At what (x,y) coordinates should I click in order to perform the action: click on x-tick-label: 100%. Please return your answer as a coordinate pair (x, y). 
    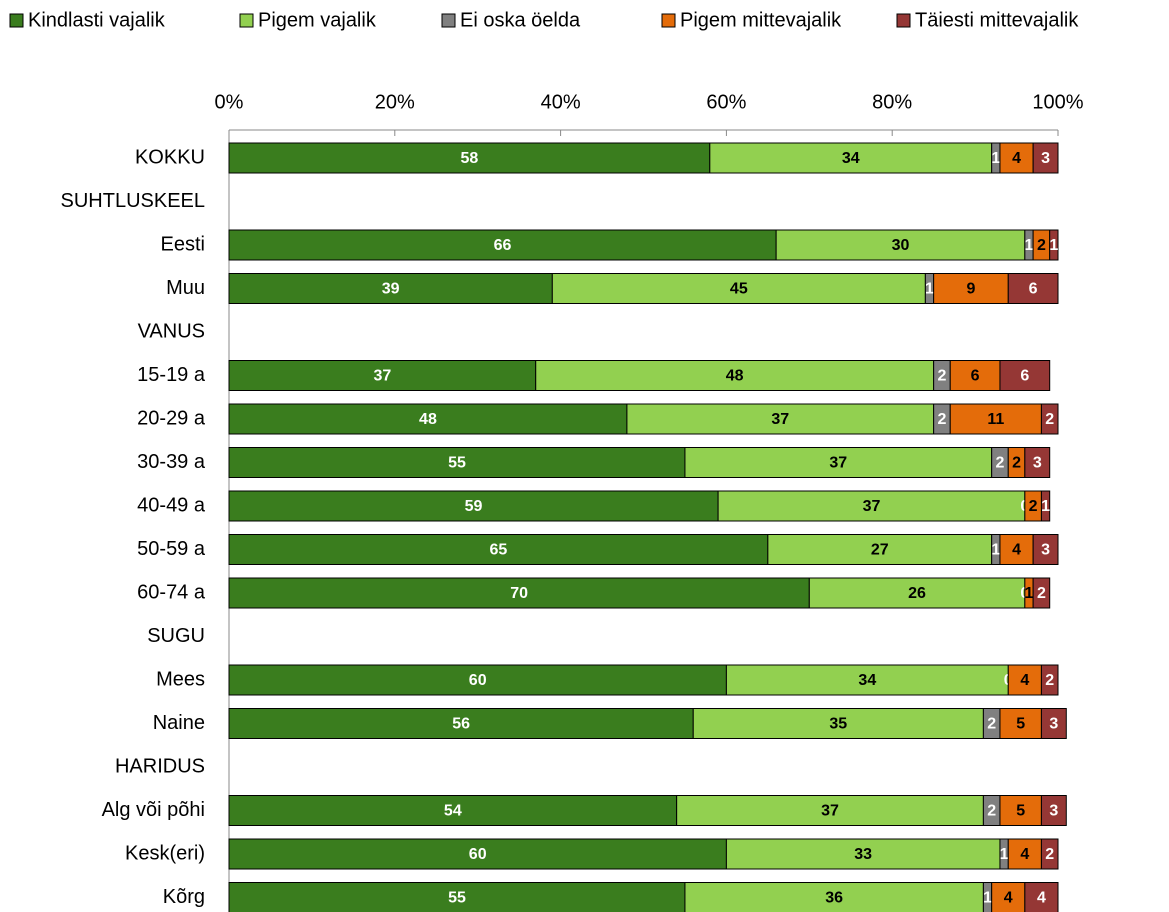
    Looking at the image, I should click on (1057, 102).